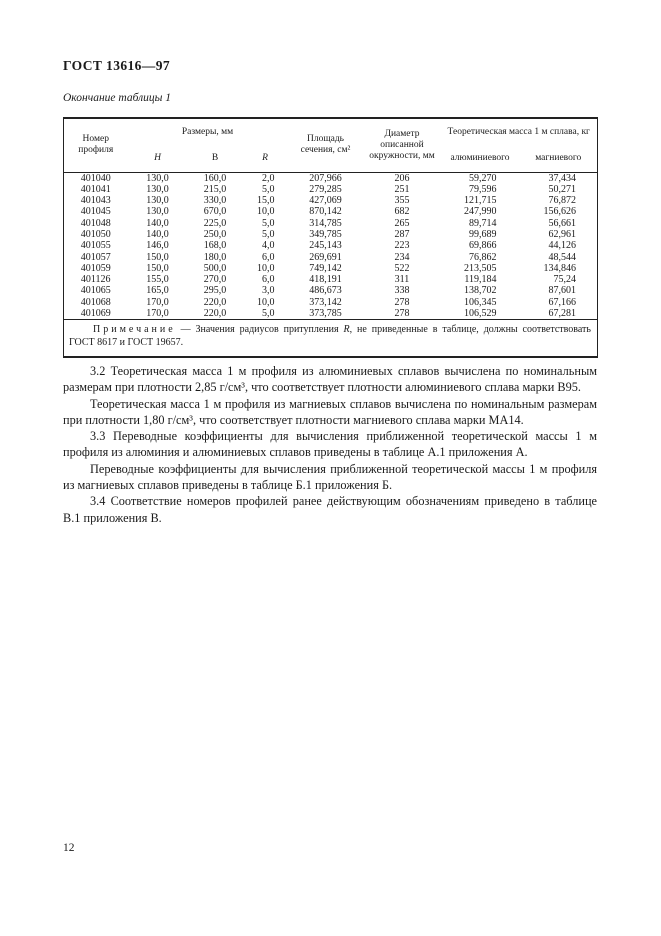  I want to click on table-cell: 138,702, so click(480, 291).